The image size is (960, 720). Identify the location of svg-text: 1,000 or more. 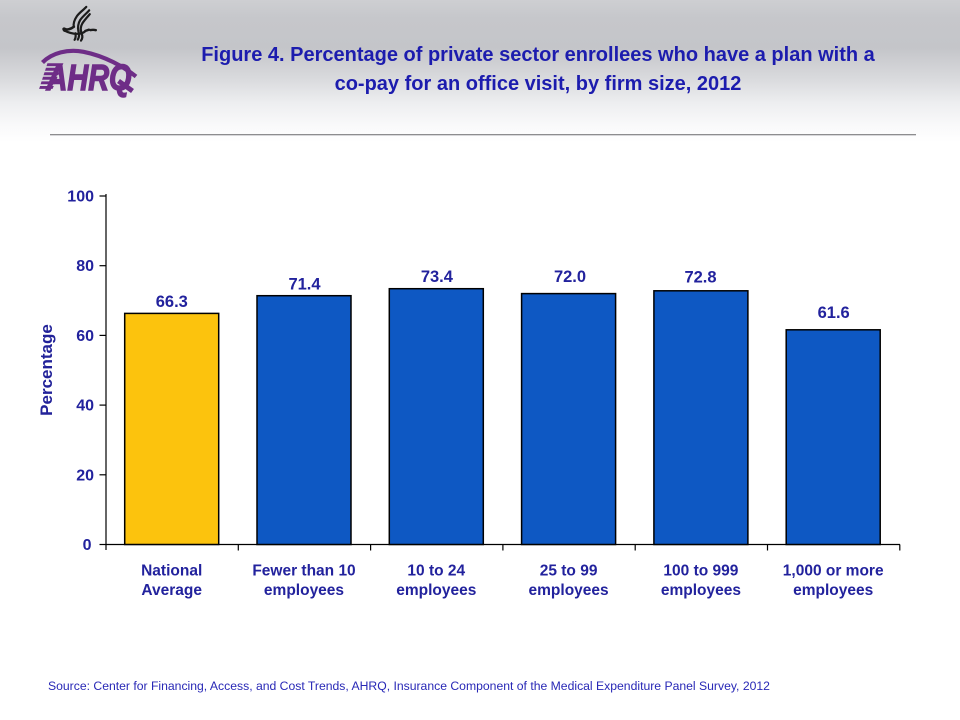
(833, 571).